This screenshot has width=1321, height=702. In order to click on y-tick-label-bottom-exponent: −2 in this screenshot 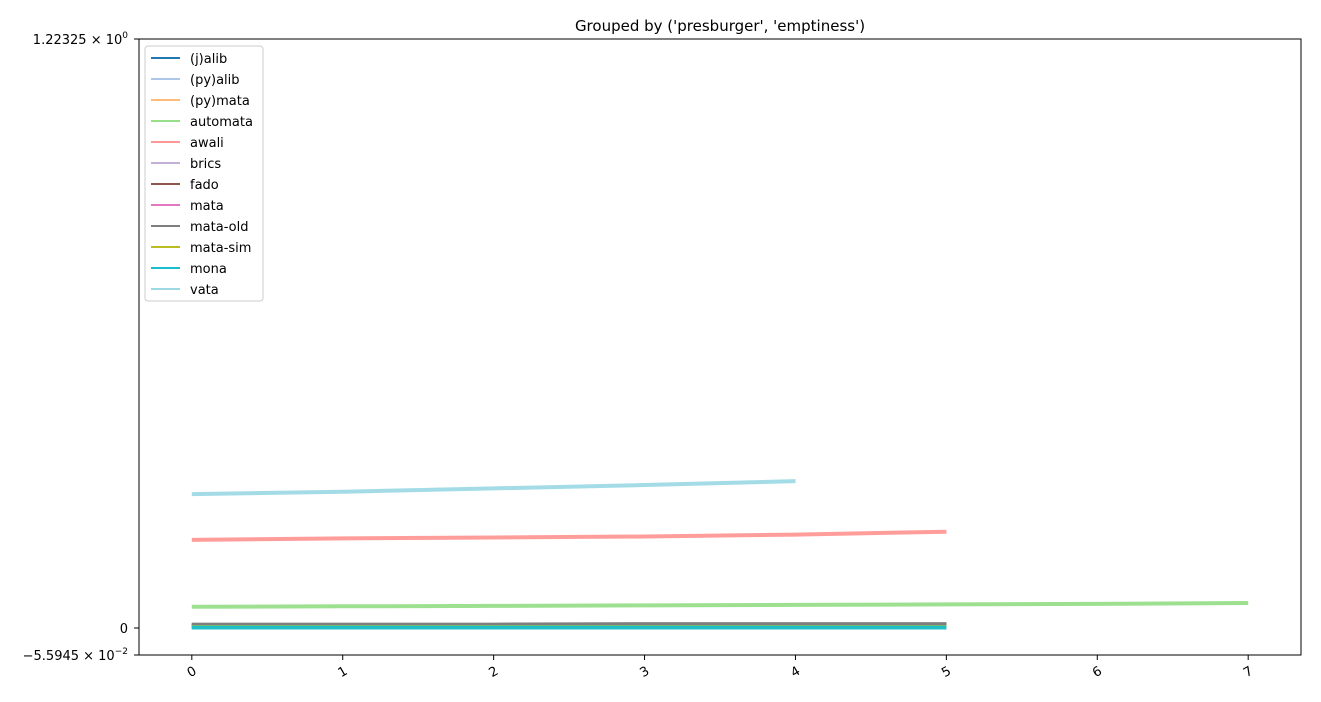, I will do `click(121, 652)`.